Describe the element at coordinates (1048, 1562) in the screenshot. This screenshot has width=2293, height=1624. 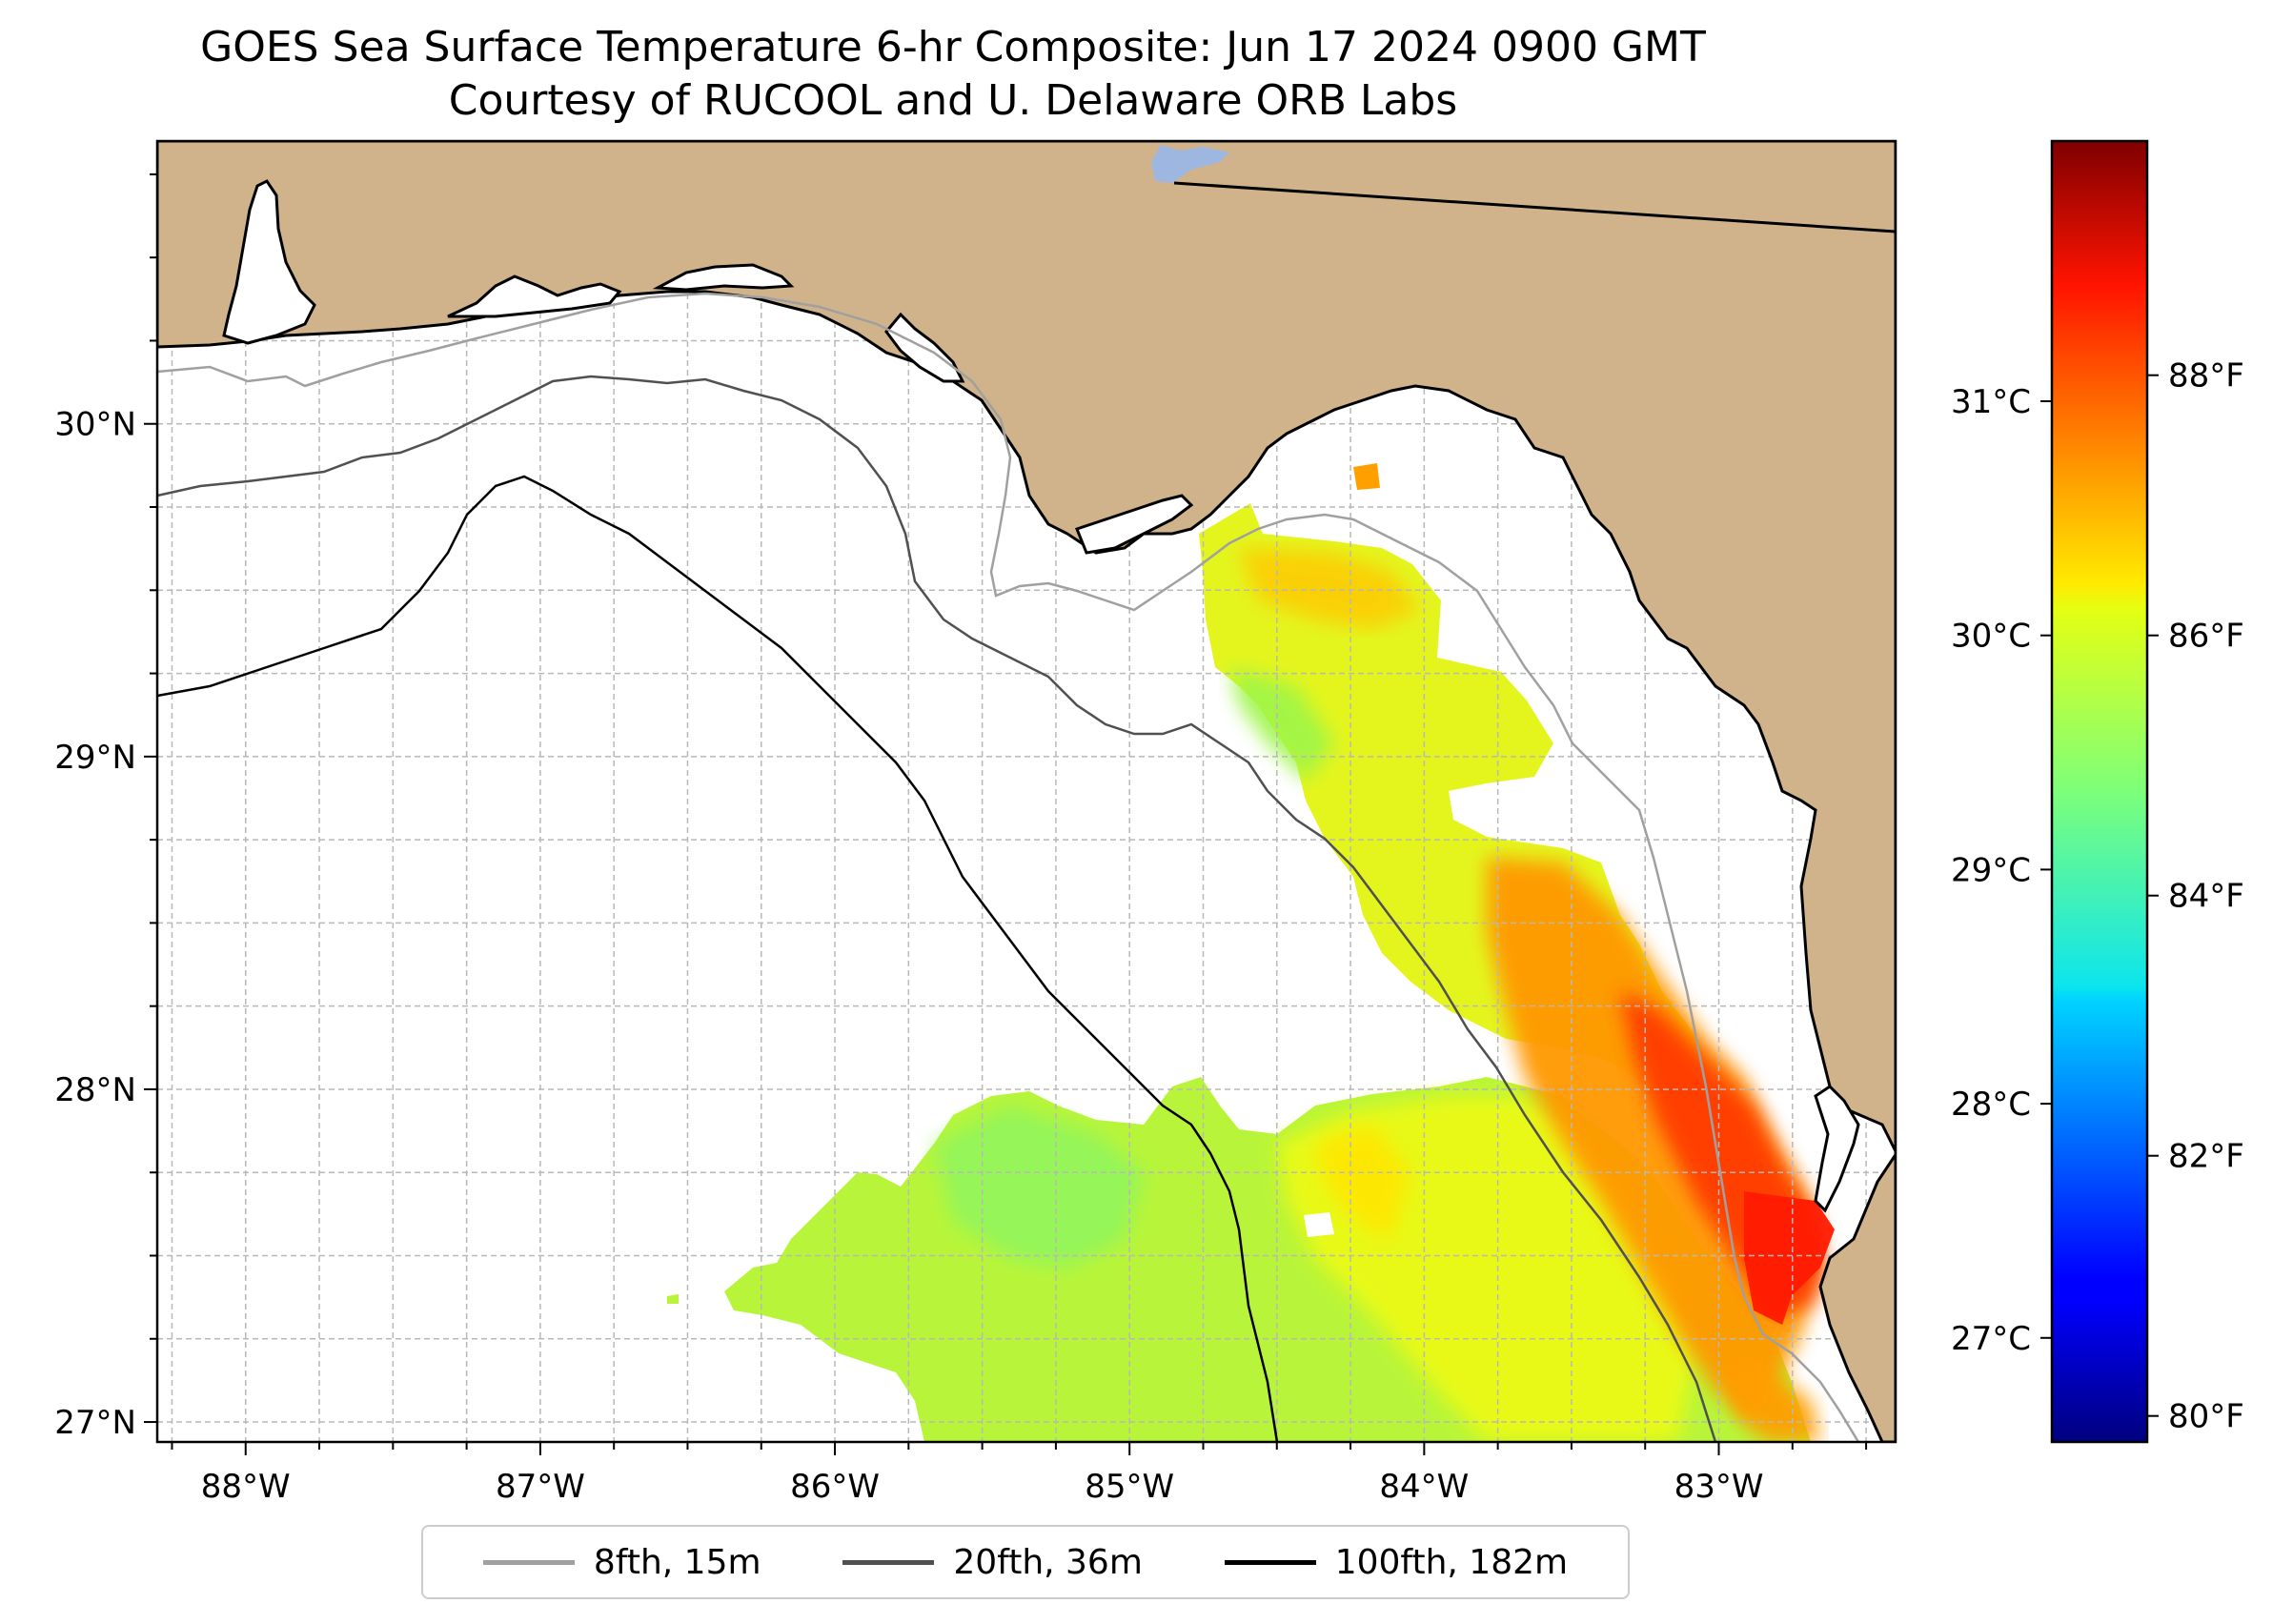
I see `legend-label-20fth: 20fth, 36m` at that location.